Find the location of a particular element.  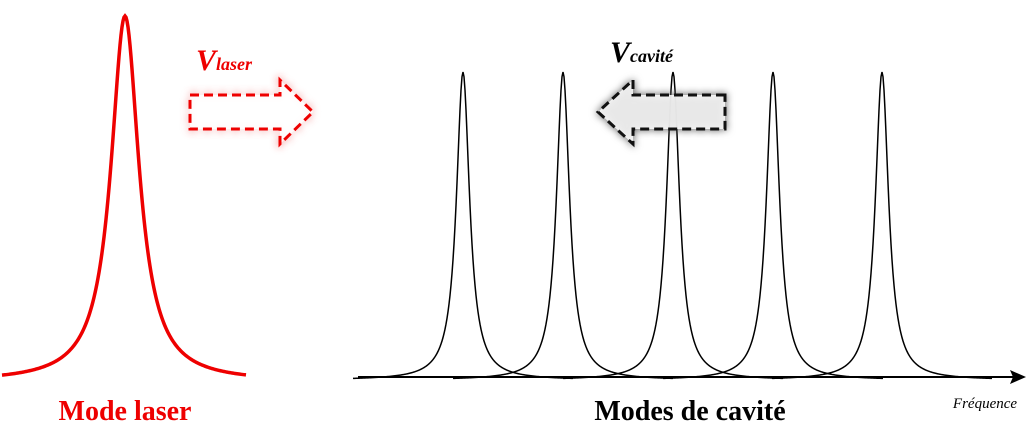

laser-caption: Mode laser is located at coordinates (125, 411).